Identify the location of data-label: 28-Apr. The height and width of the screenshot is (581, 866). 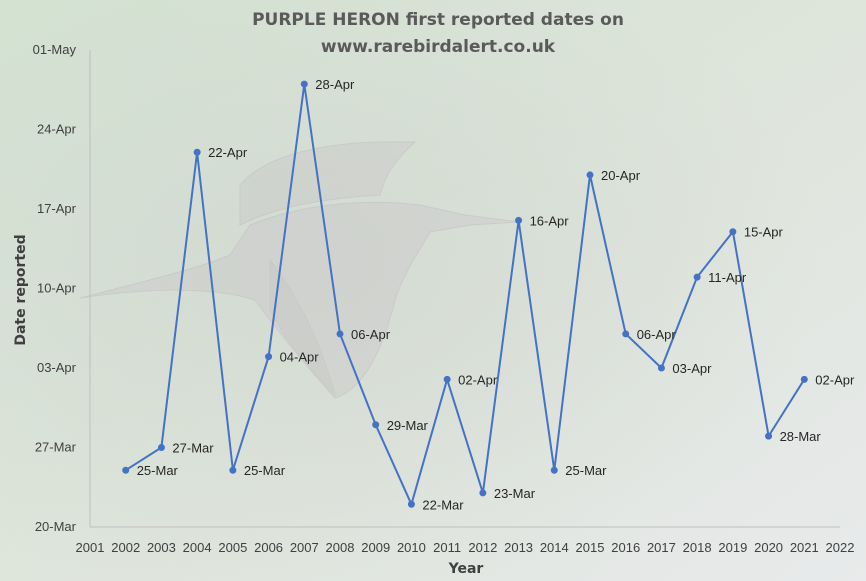
(335, 84).